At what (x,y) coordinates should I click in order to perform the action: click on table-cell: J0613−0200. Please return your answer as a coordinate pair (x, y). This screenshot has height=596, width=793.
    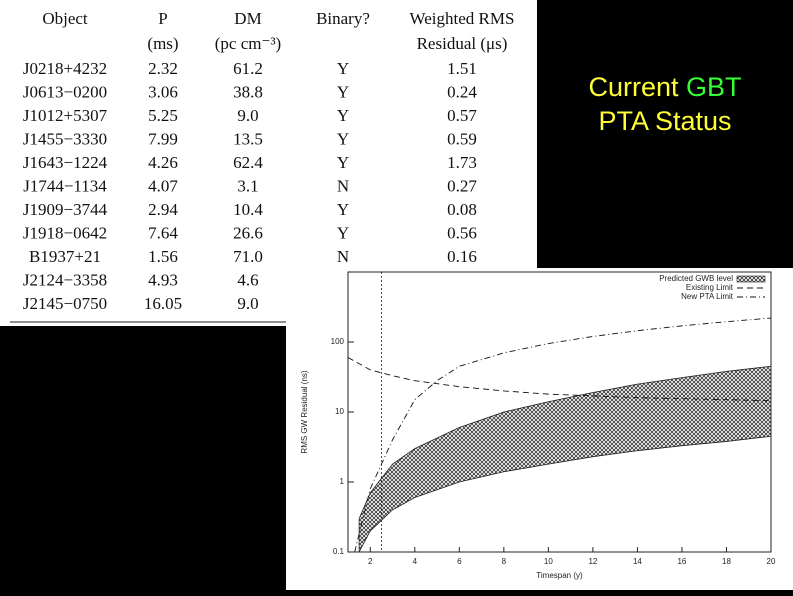
    Looking at the image, I should click on (65, 91).